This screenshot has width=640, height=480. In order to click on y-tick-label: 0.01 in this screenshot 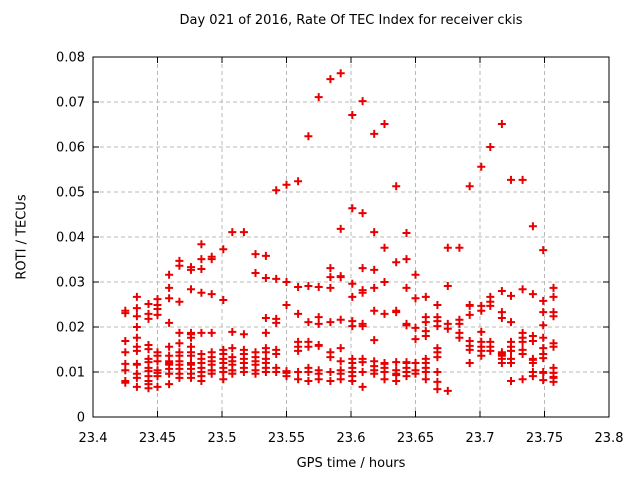, I will do `click(70, 373)`.